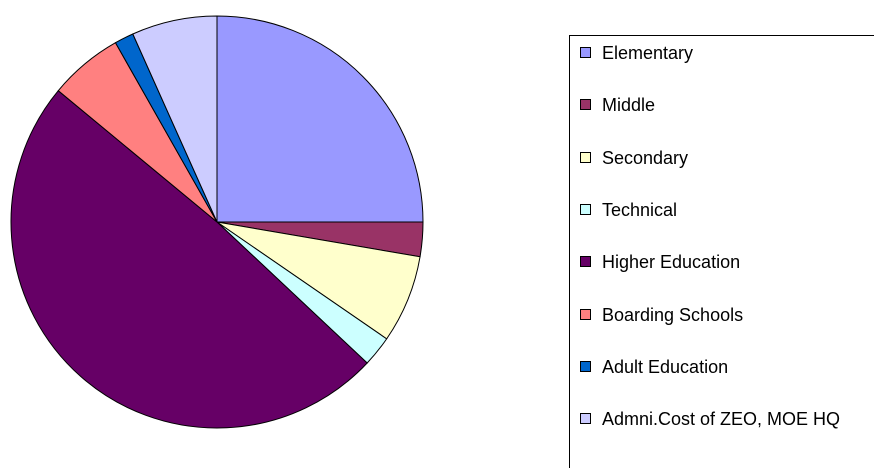 This screenshot has width=874, height=468. What do you see at coordinates (640, 209) in the screenshot?
I see `legend-label: Technical` at bounding box center [640, 209].